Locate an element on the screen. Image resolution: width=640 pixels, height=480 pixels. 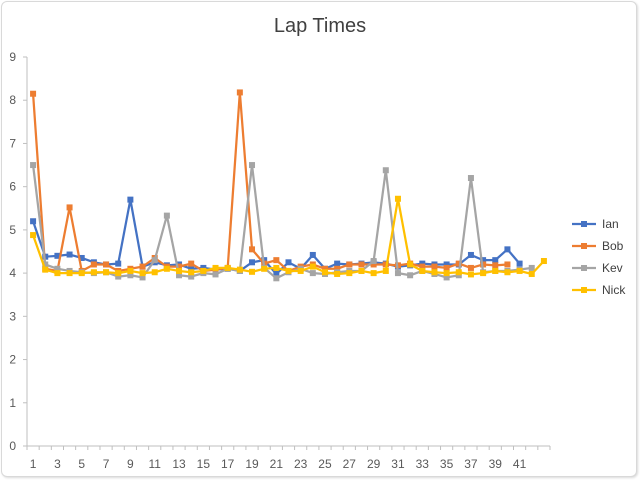
x-tick-label: 9 is located at coordinates (130, 464).